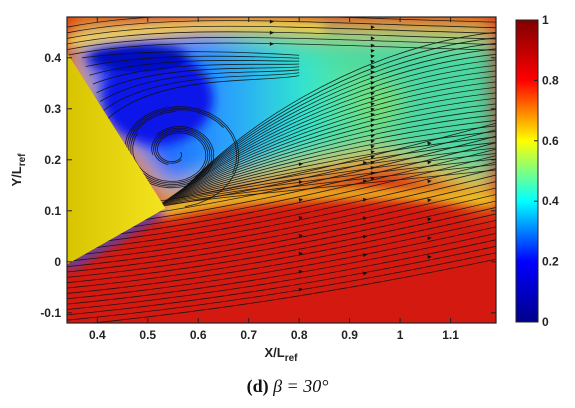 Image resolution: width=575 pixels, height=408 pixels. What do you see at coordinates (291, 358) in the screenshot?
I see `x-axis-label-sub: ref` at bounding box center [291, 358].